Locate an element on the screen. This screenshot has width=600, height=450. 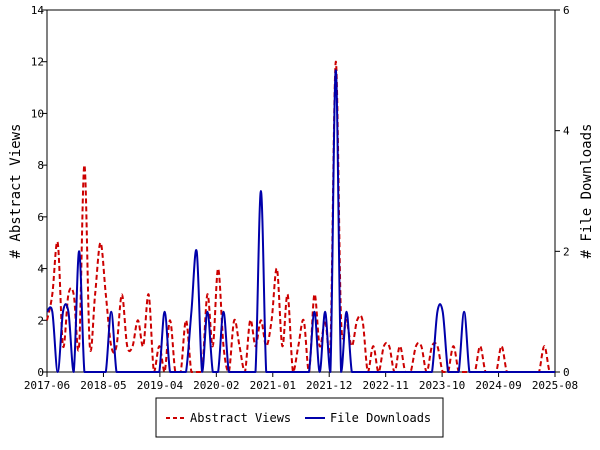
x-tick-label: 2024-09 is located at coordinates (498, 385).